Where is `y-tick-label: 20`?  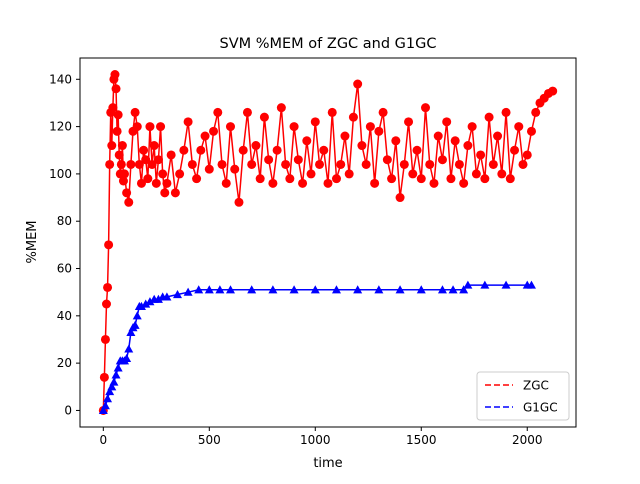
y-tick-label: 20 is located at coordinates (64, 363).